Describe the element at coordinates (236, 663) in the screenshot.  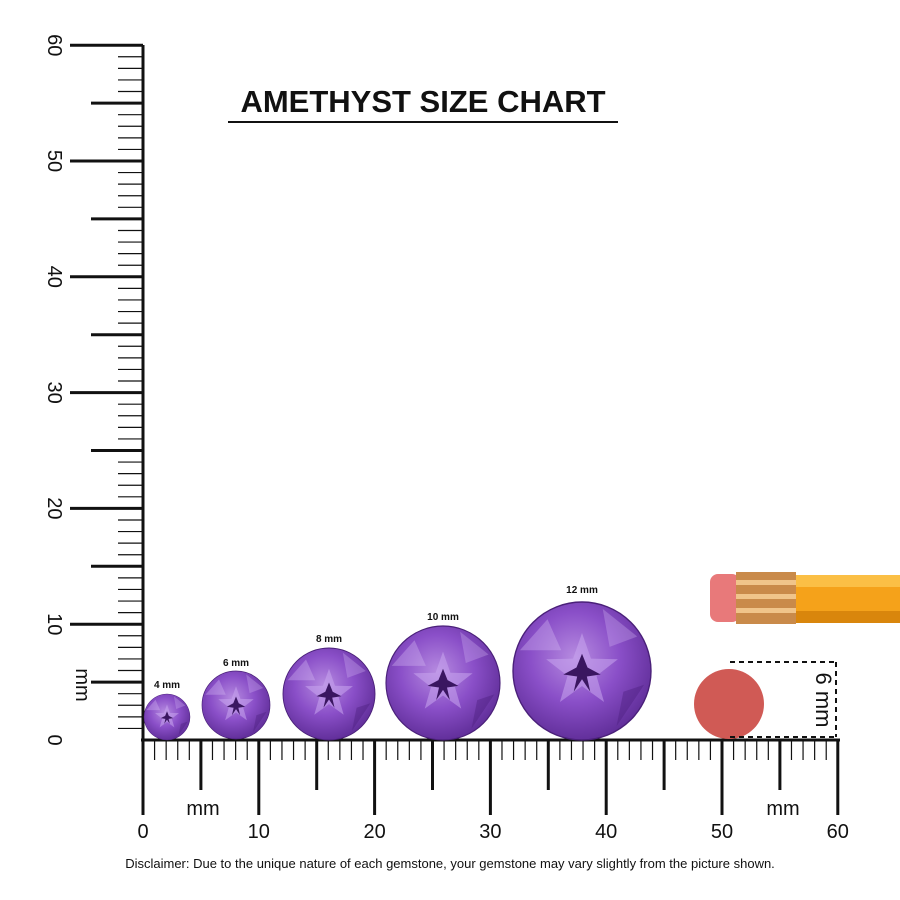
I see `gem-label: 6 mm` at that location.